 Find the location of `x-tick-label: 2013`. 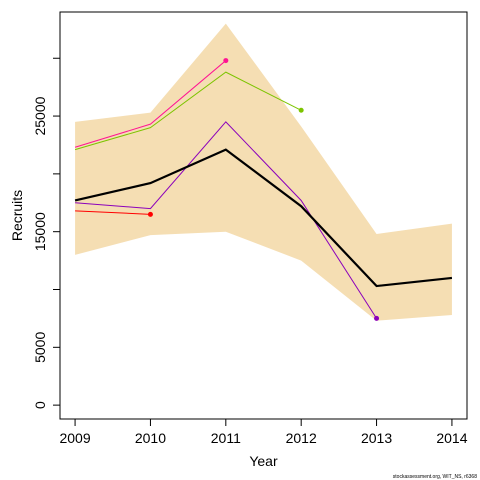

x-tick-label: 2013 is located at coordinates (376, 438).